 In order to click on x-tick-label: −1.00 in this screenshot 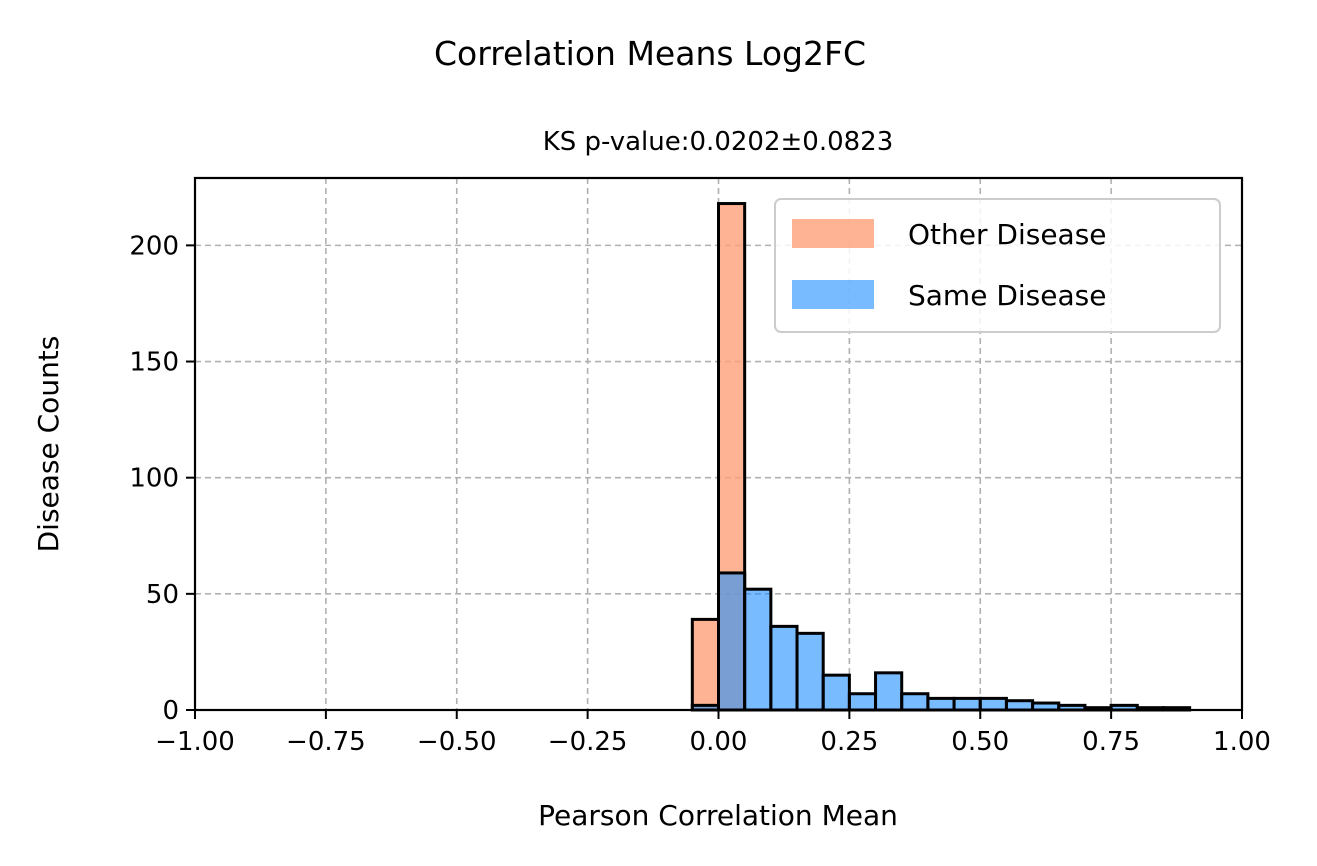, I will do `click(195, 742)`.